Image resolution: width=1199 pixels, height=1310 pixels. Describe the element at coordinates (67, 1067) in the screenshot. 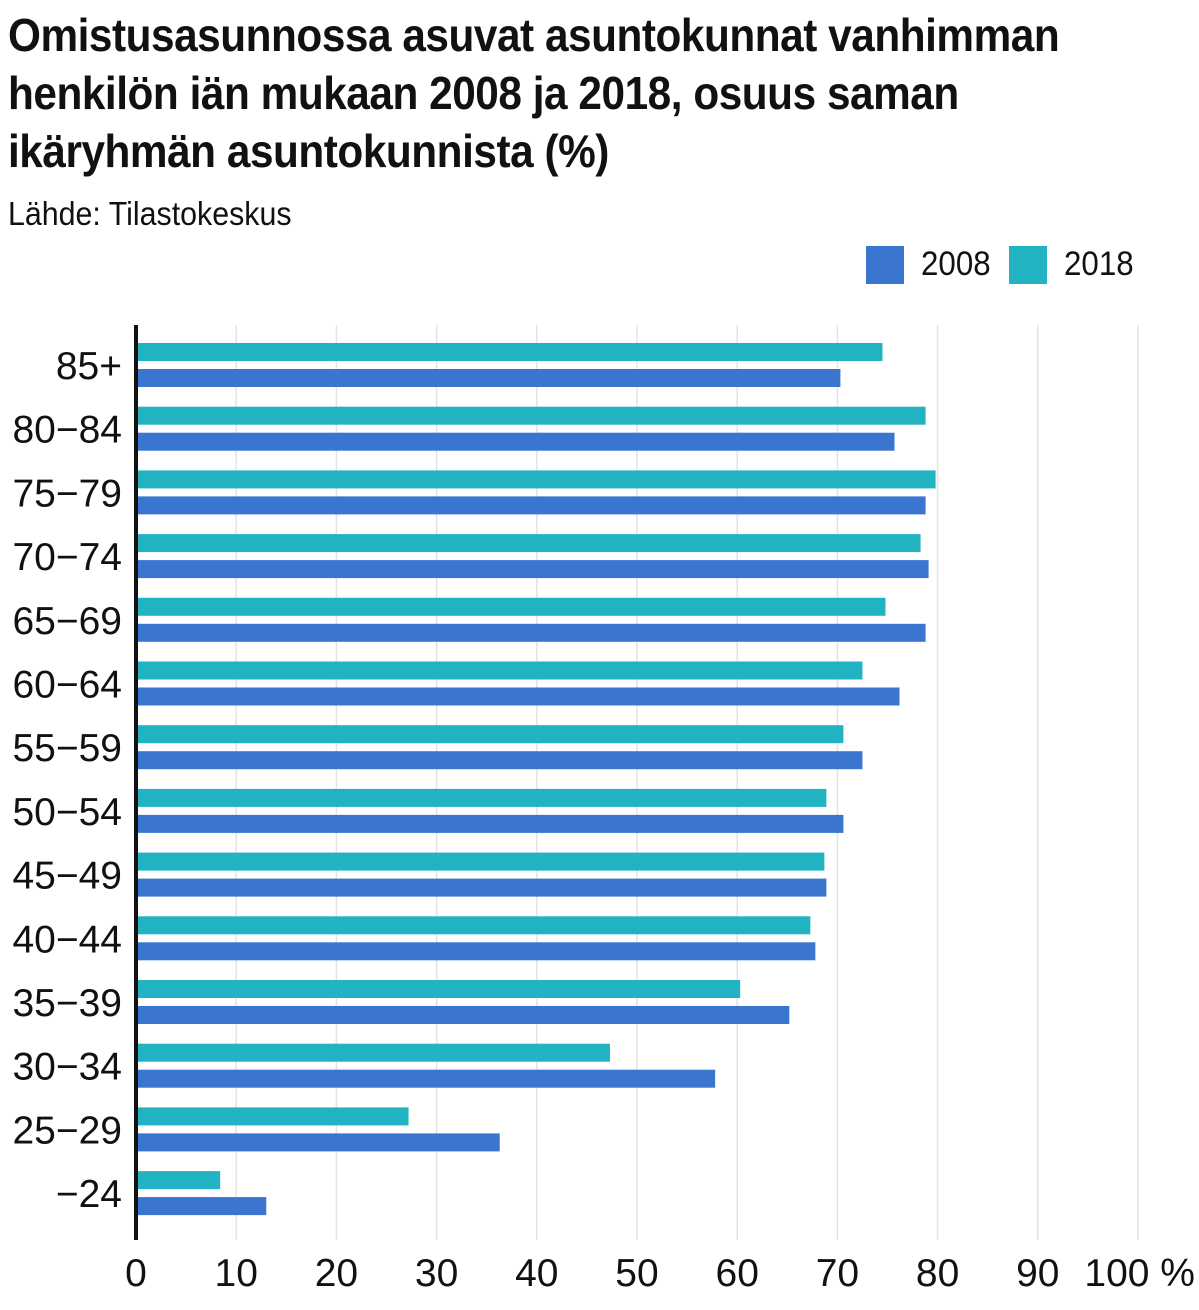

I see `category-label: 30−34` at that location.